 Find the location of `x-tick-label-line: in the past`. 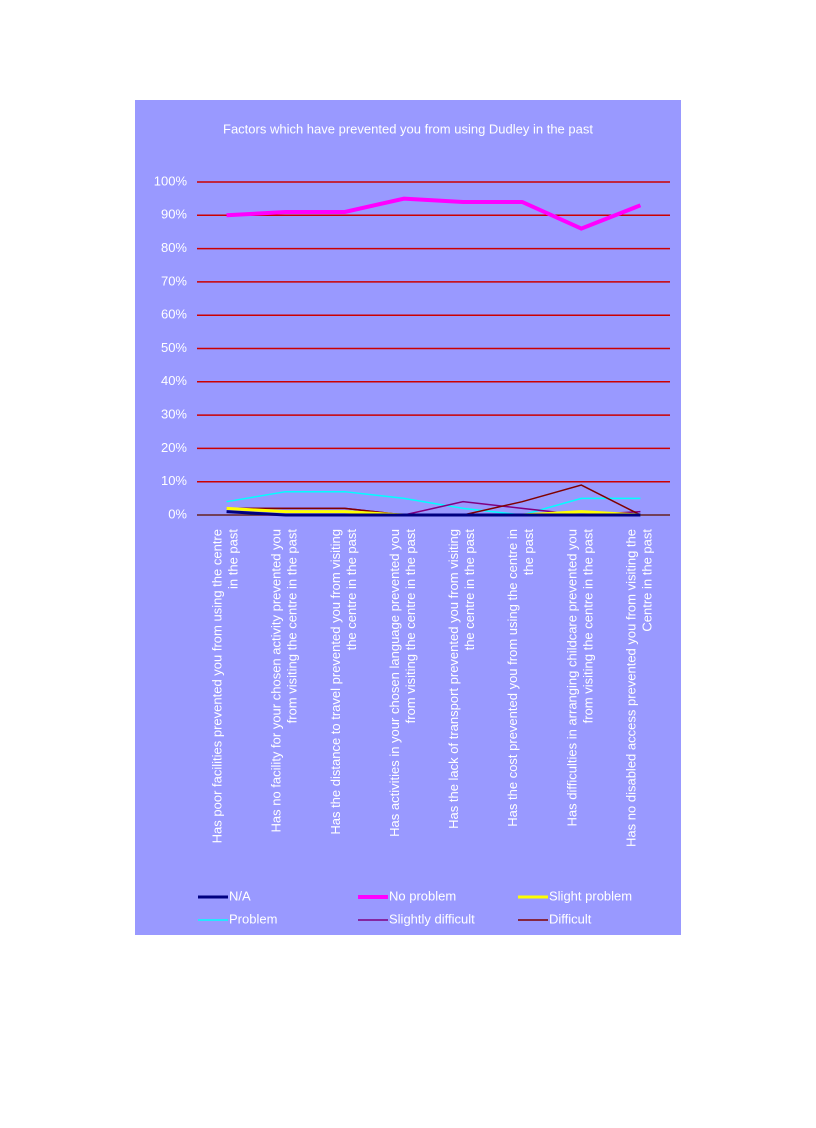

x-tick-label-line: in the past is located at coordinates (233, 559).